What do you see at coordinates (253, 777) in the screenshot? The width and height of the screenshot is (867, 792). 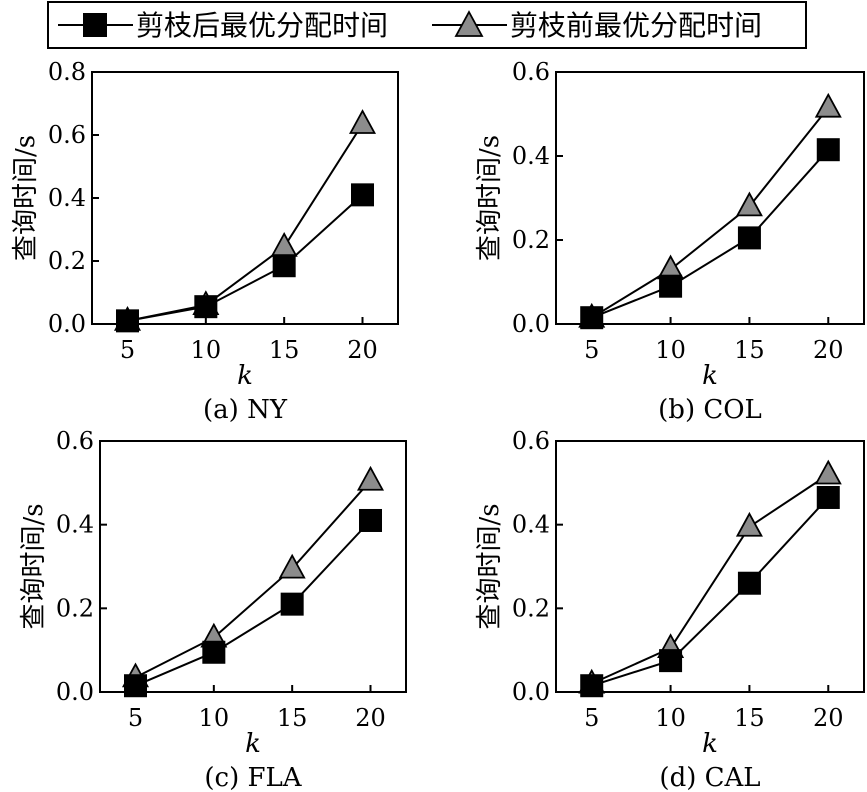 I see `panel-caption: (c) FLA` at bounding box center [253, 777].